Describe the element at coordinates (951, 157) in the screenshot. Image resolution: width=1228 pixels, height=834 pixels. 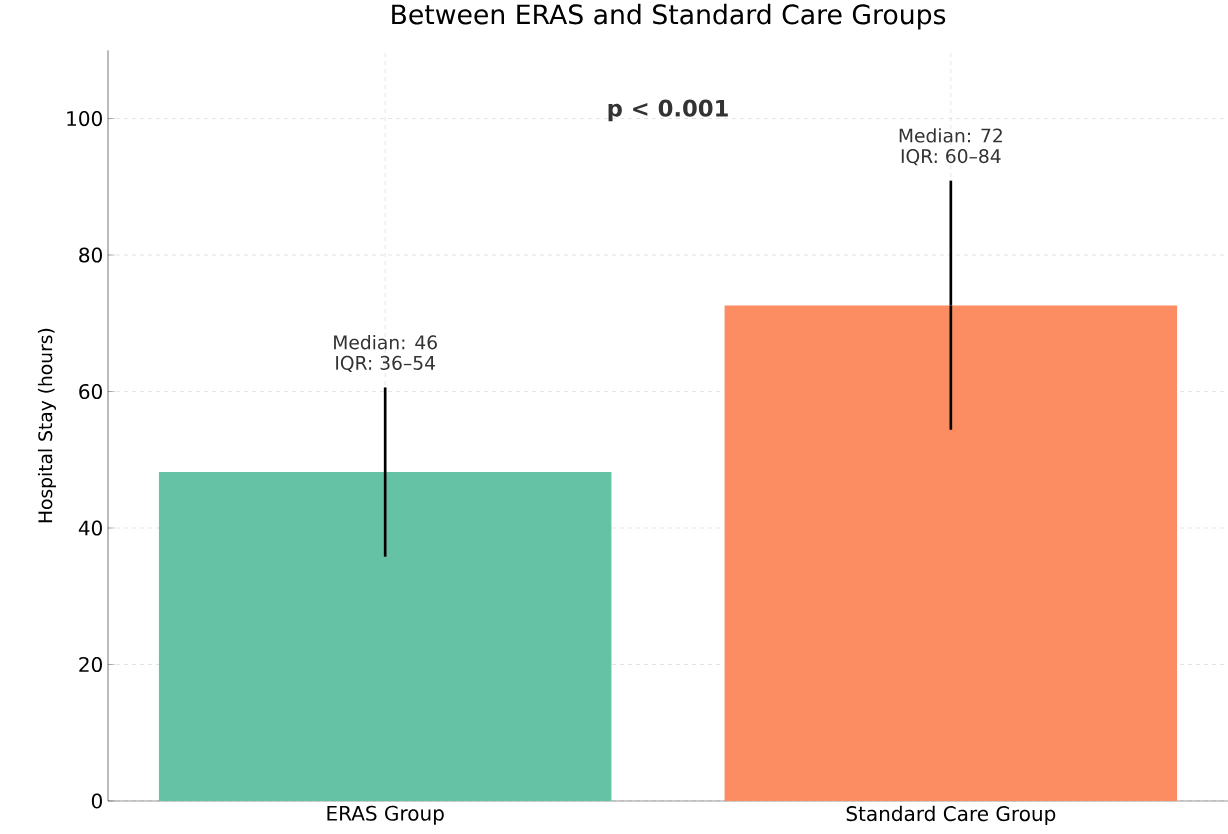
I see `annotation: IQR: 60–84` at that location.